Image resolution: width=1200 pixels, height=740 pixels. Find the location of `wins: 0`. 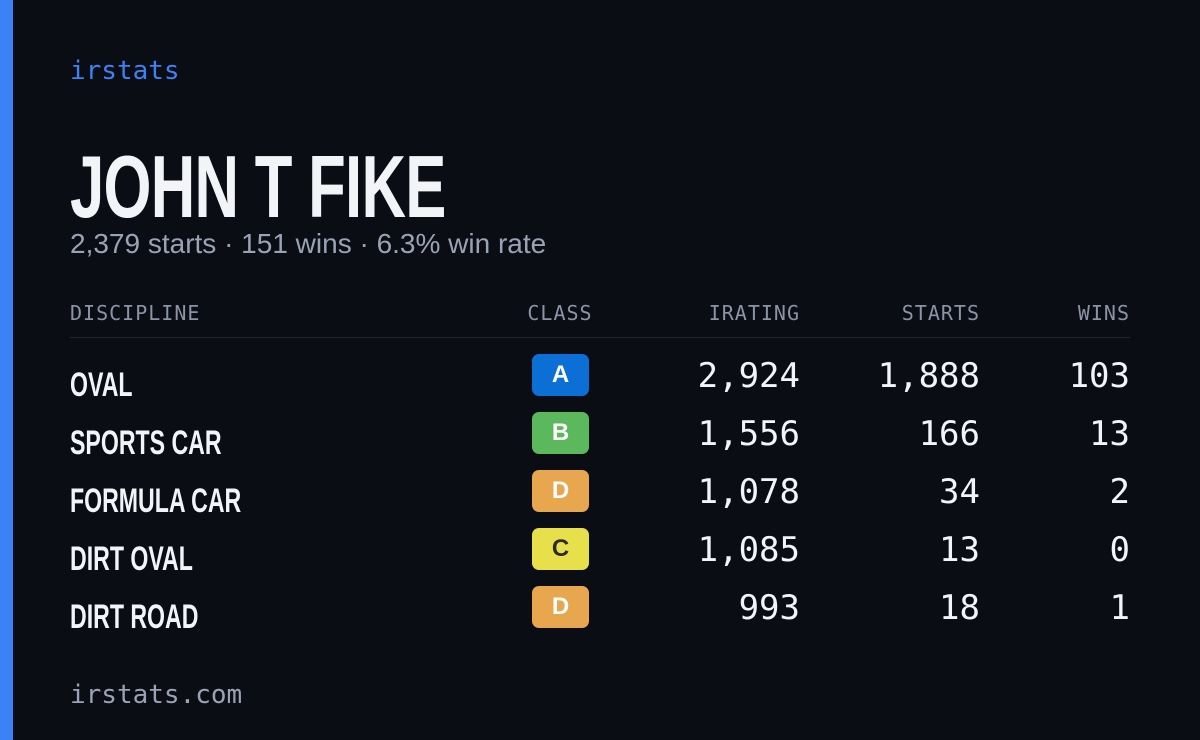

wins: 0 is located at coordinates (1119, 550).